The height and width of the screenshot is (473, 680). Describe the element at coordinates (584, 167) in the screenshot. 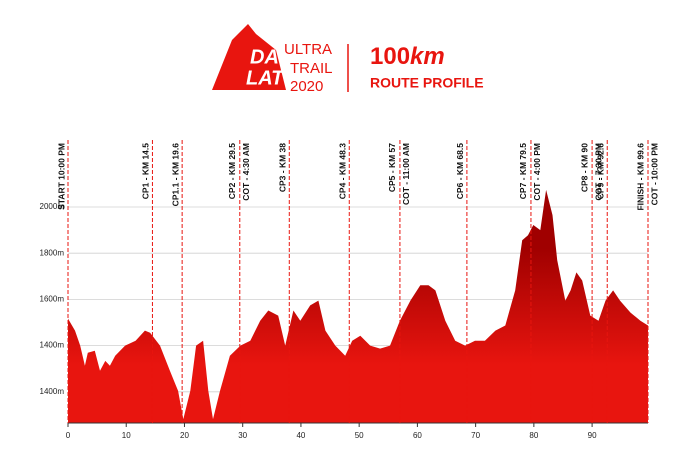

I see `checkpoint-label: CP8 - KM 90` at that location.